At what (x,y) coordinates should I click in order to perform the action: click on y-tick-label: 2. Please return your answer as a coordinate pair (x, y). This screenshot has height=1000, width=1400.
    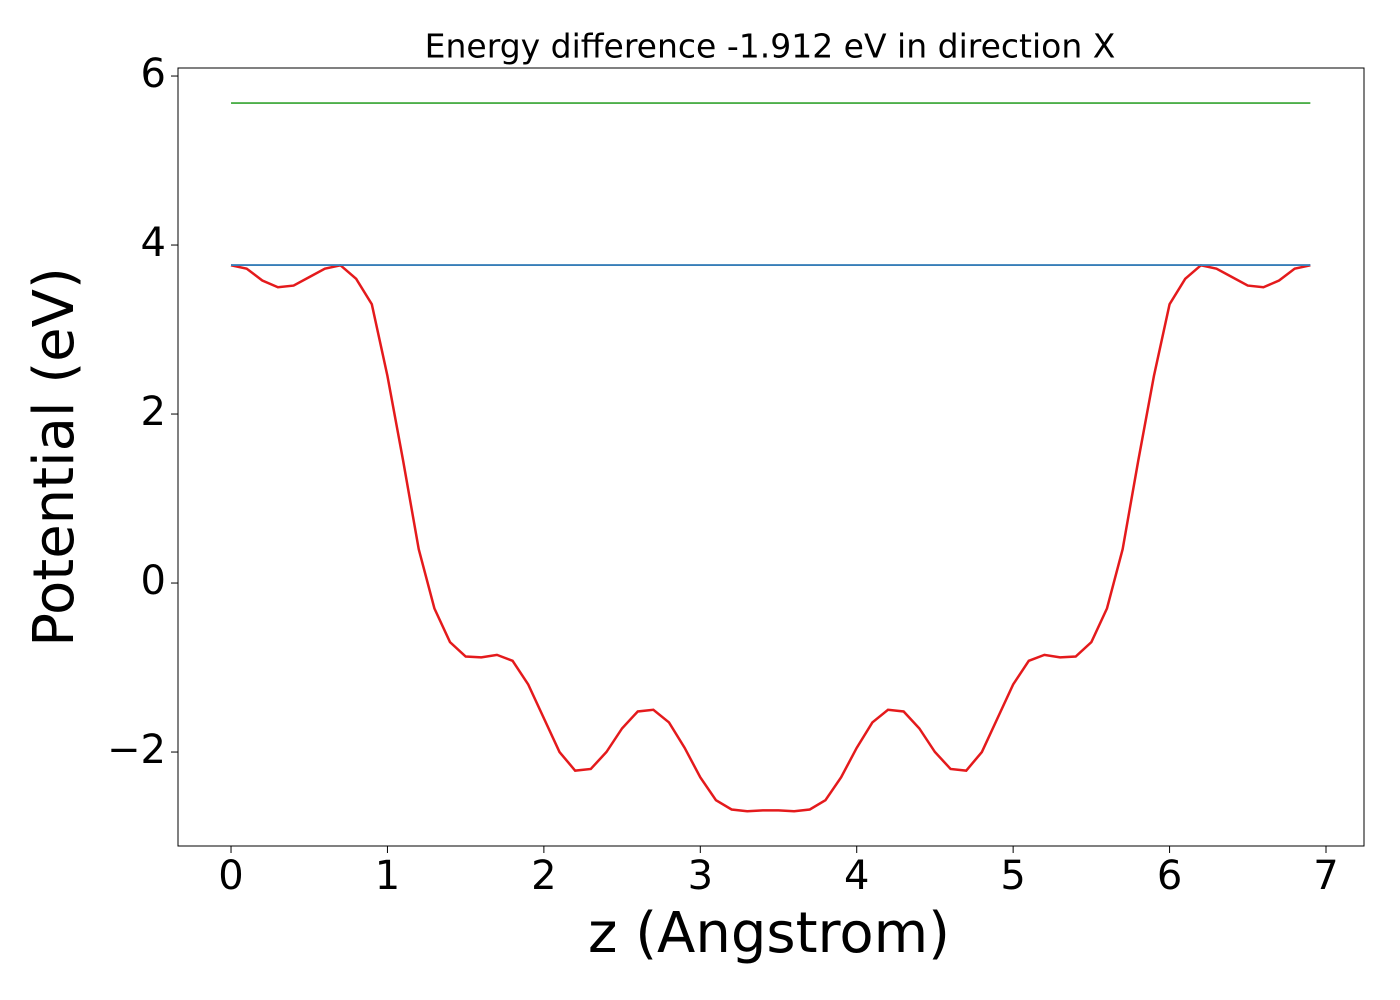
    Looking at the image, I should click on (153, 412).